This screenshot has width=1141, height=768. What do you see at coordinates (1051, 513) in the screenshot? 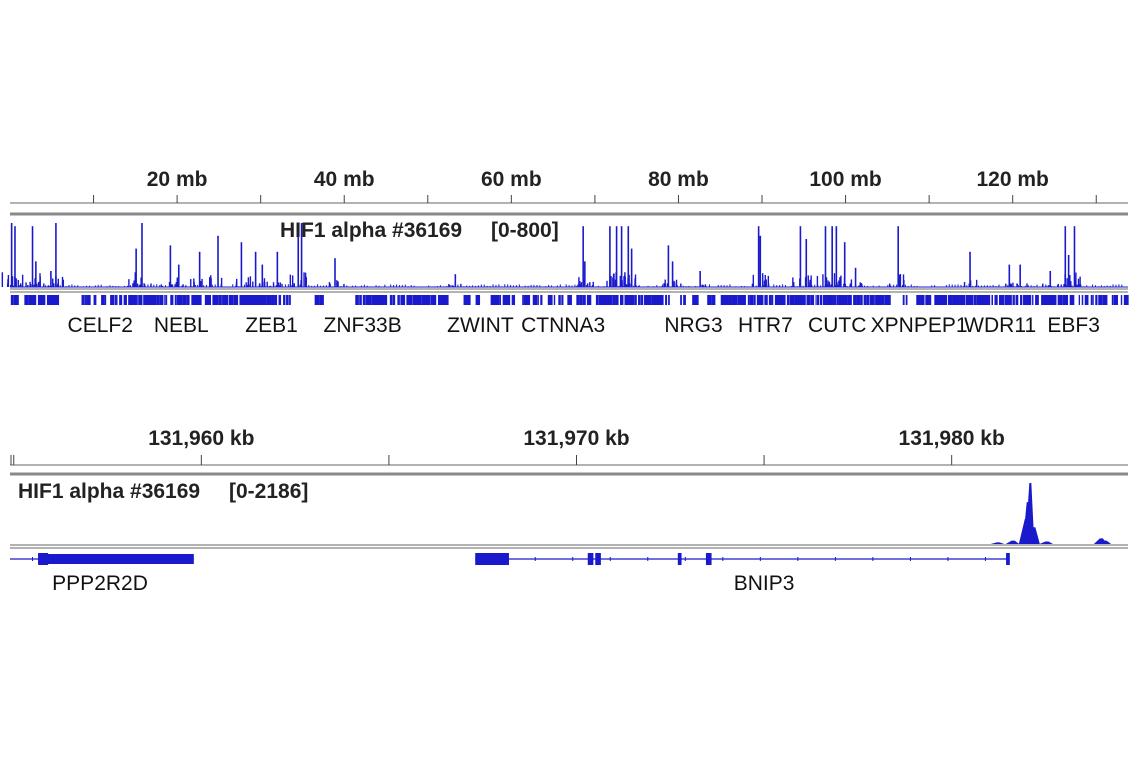
I see `bottom-signal-track` at bounding box center [1051, 513].